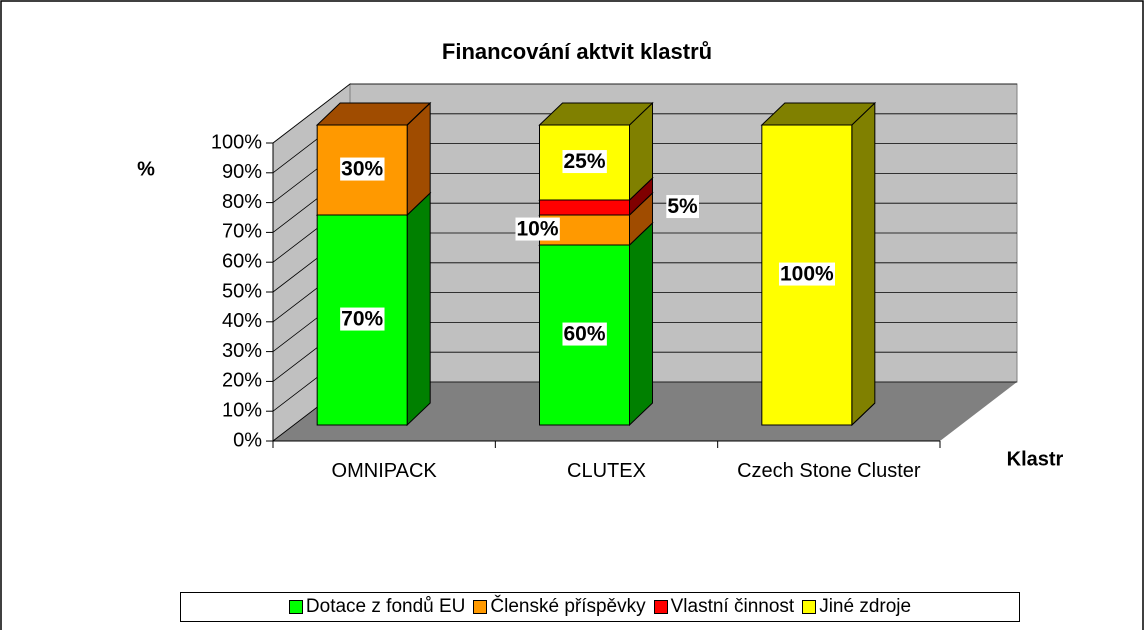 The height and width of the screenshot is (630, 1145). Describe the element at coordinates (385, 606) in the screenshot. I see `legend-label: Dotace z fondů EU` at that location.